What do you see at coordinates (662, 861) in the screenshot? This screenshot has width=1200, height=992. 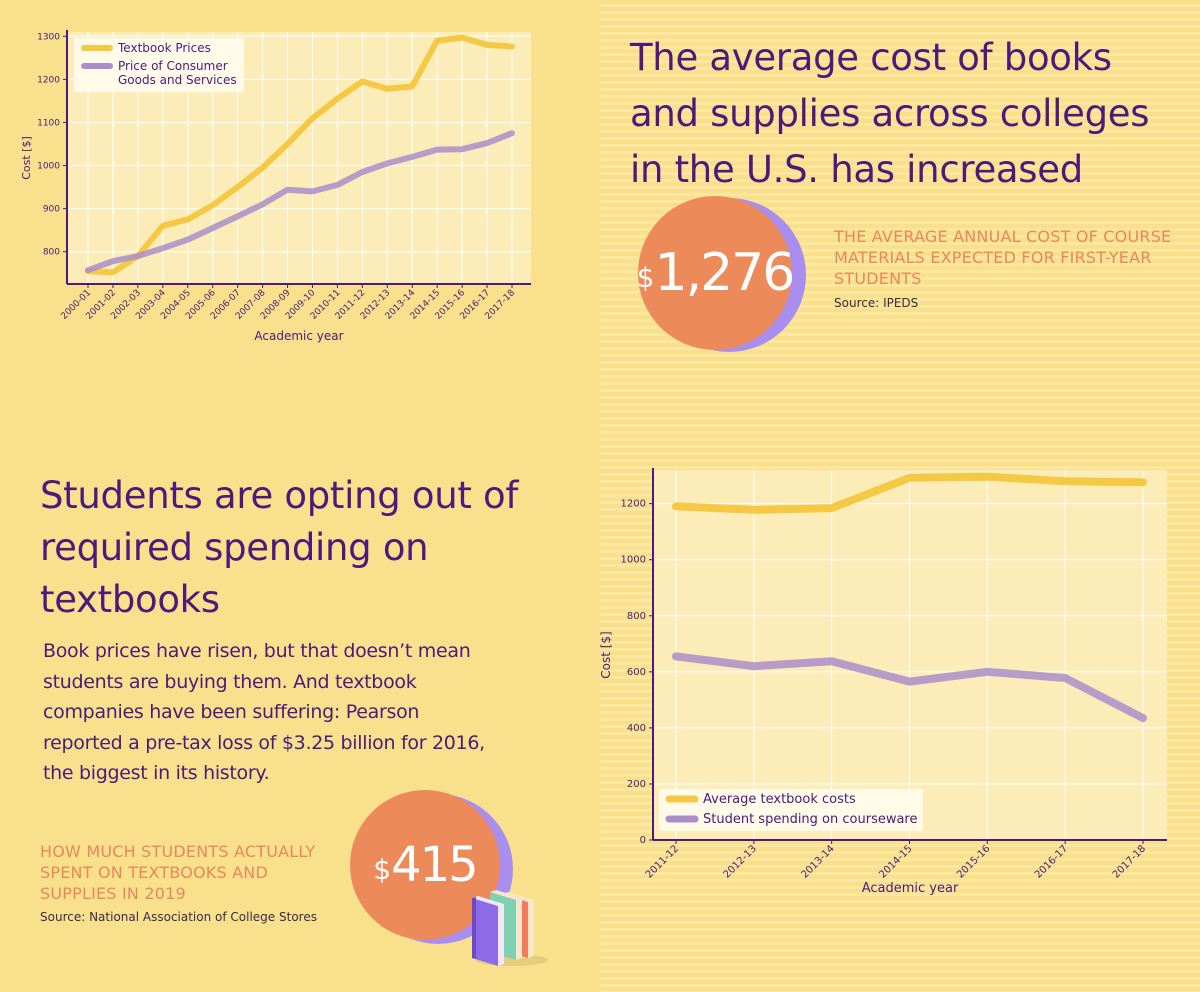 I see `x-tick-label: 2011-12` at bounding box center [662, 861].